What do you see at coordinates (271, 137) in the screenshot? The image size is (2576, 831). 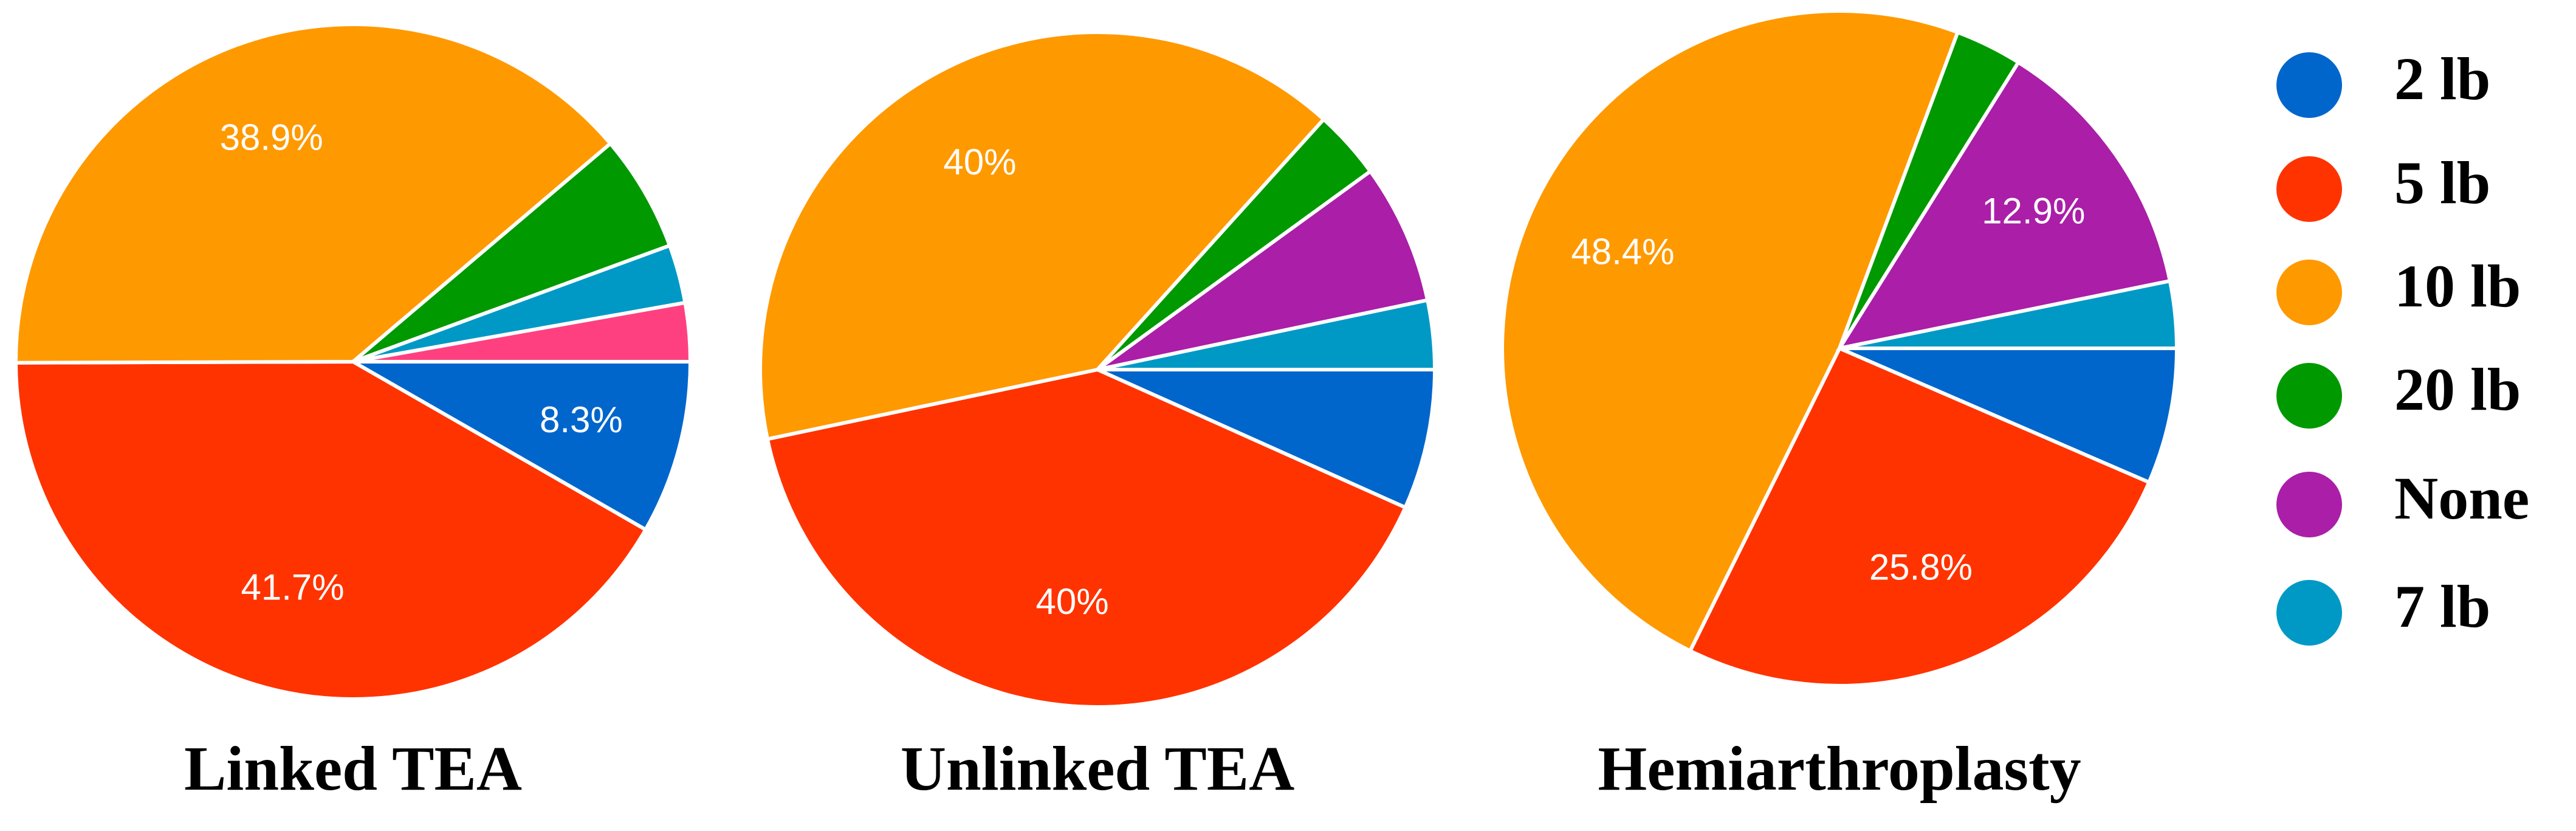 I see `slice-label: 38.9%` at bounding box center [271, 137].